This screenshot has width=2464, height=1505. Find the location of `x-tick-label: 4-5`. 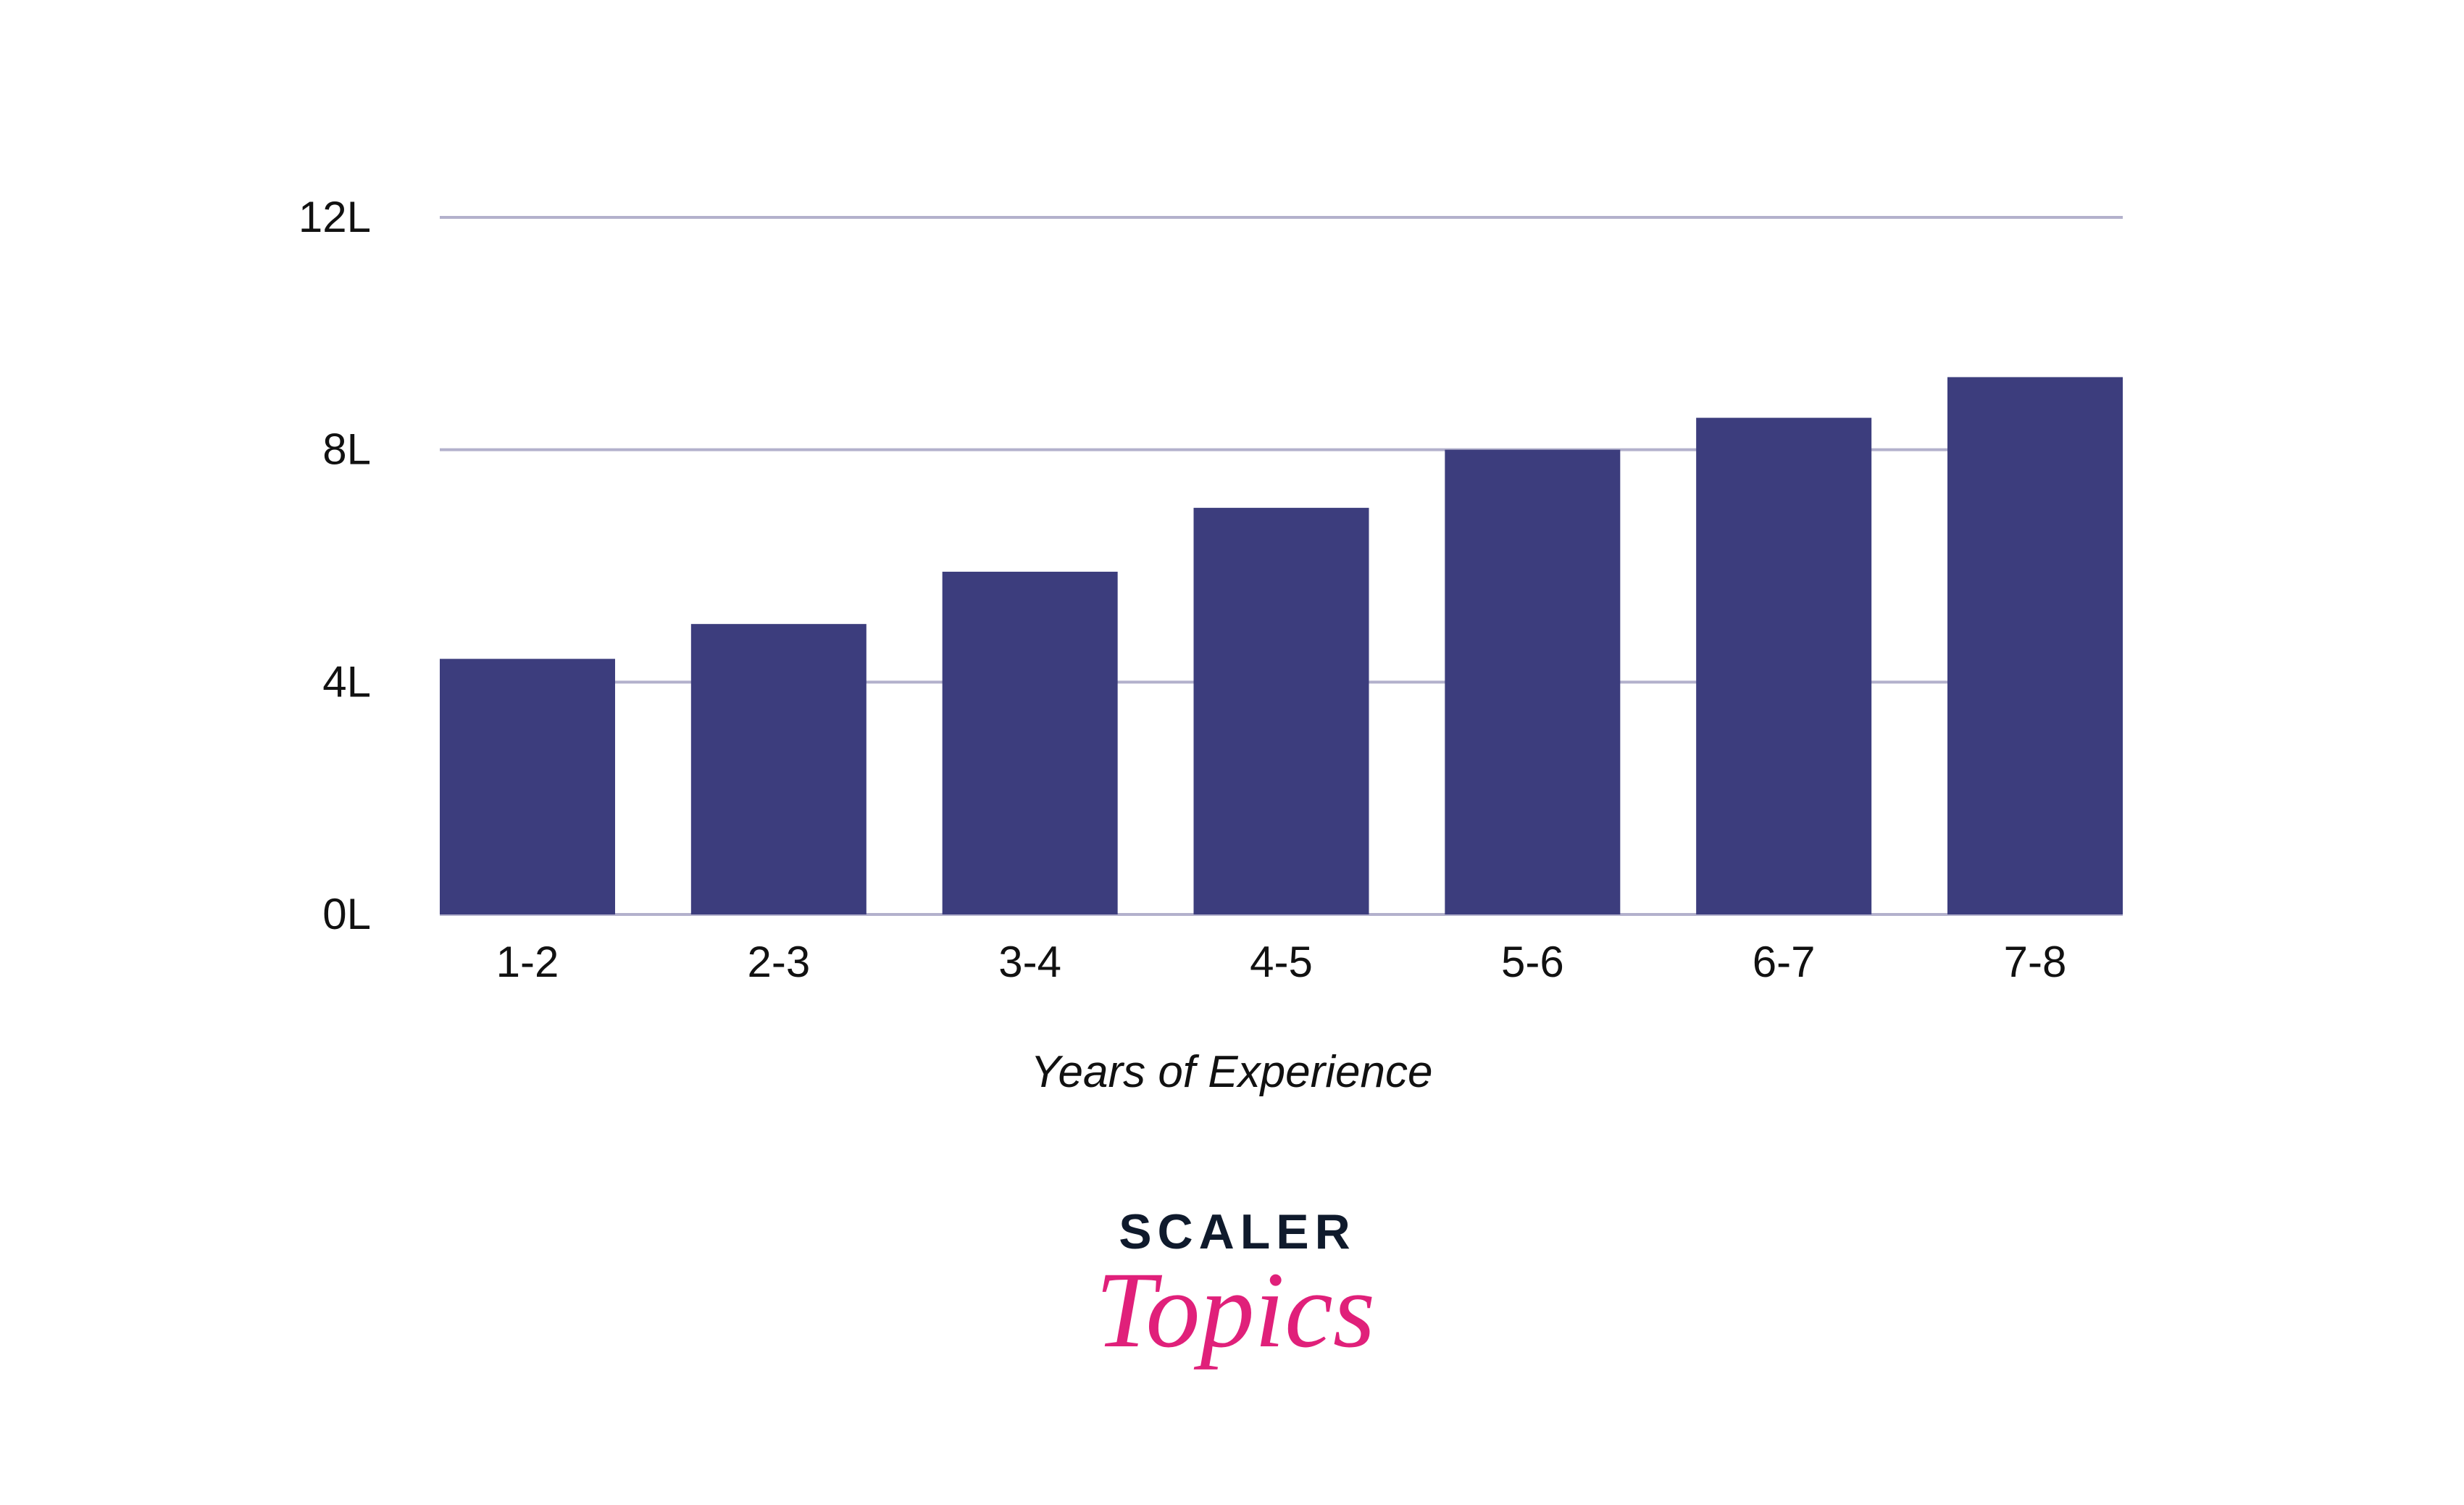

x-tick-label: 4-5 is located at coordinates (1281, 962).